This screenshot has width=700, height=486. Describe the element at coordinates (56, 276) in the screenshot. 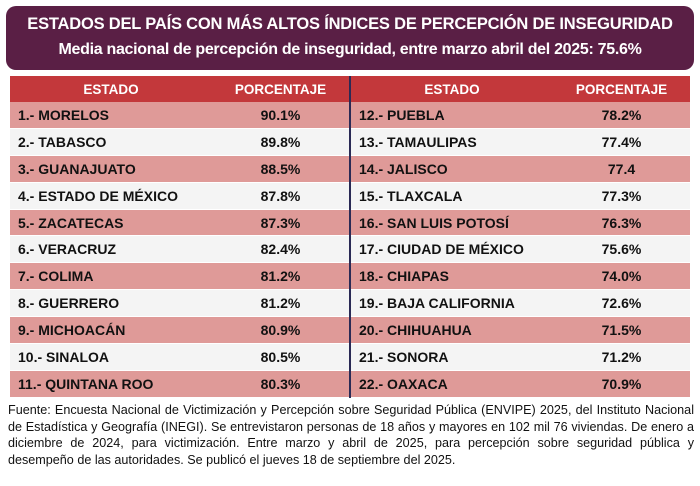

I see `state-name-cell: 7.- COLIMA` at that location.